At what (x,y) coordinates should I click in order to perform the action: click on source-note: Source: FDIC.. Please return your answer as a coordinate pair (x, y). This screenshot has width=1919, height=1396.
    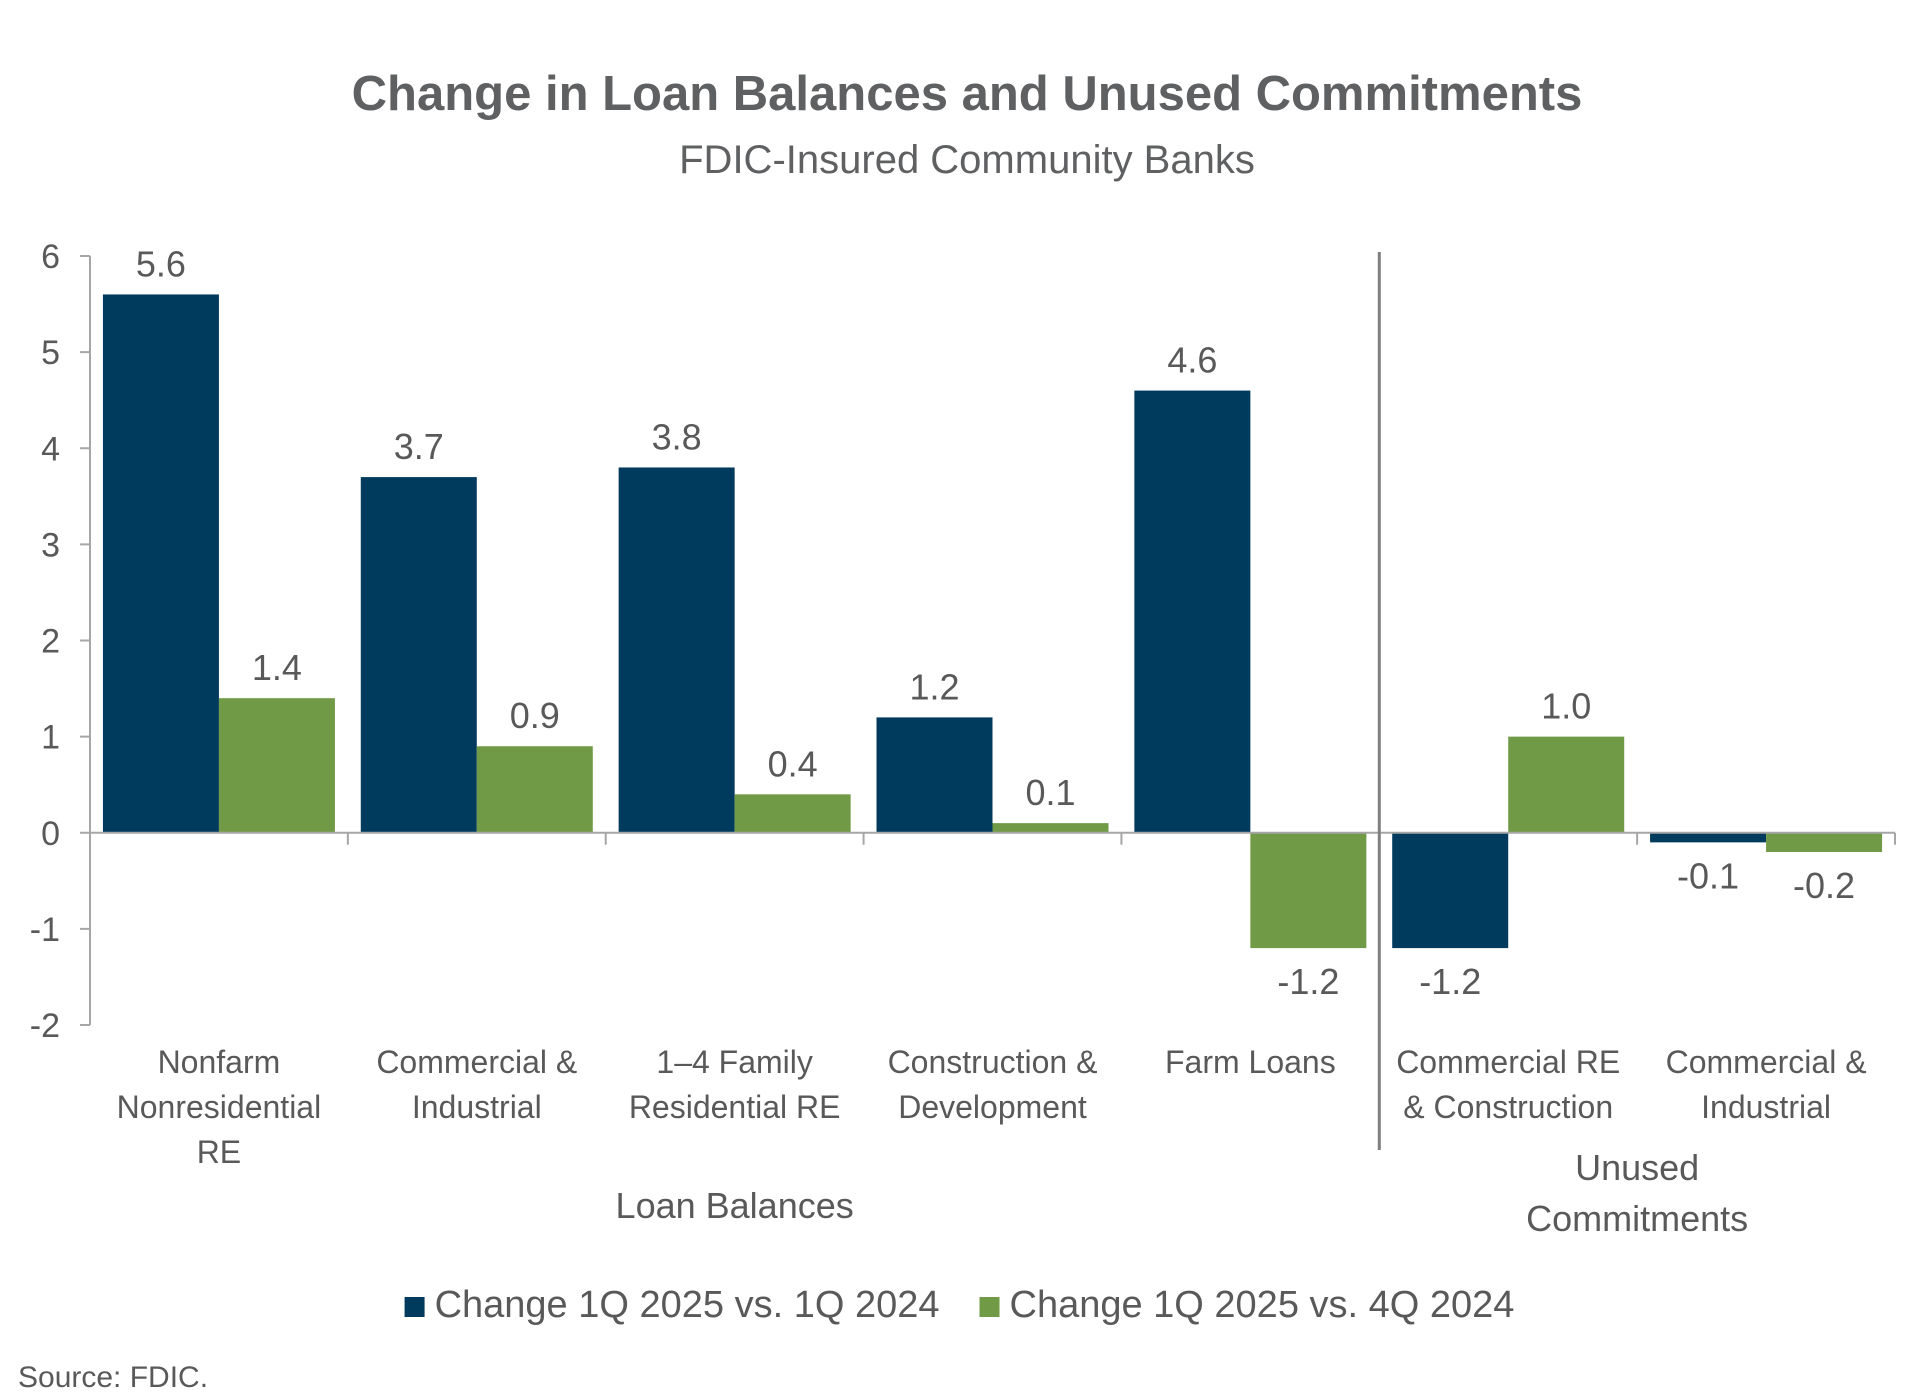
    Looking at the image, I should click on (113, 1377).